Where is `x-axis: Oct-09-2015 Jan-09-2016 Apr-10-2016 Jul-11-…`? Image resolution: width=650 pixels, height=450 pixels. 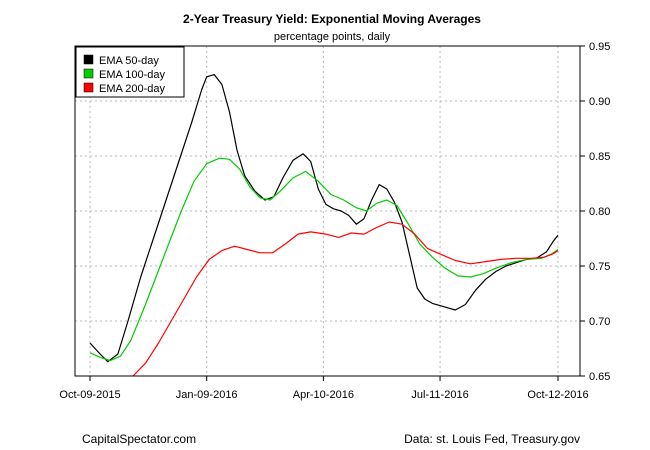
x-axis: Oct-09-2015 Jan-09-2016 Apr-10-2016 Jul-11-… is located at coordinates (324, 388).